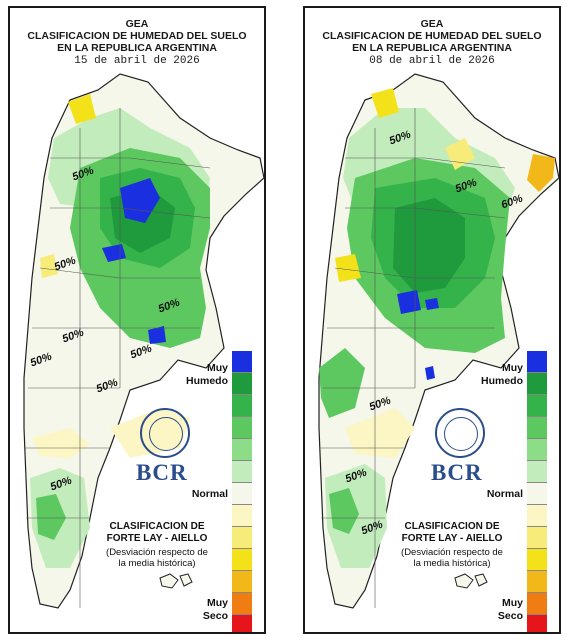 The height and width of the screenshot is (640, 569). Describe the element at coordinates (137, 61) in the screenshot. I see `map-date: 15 de abril de 2026` at that location.